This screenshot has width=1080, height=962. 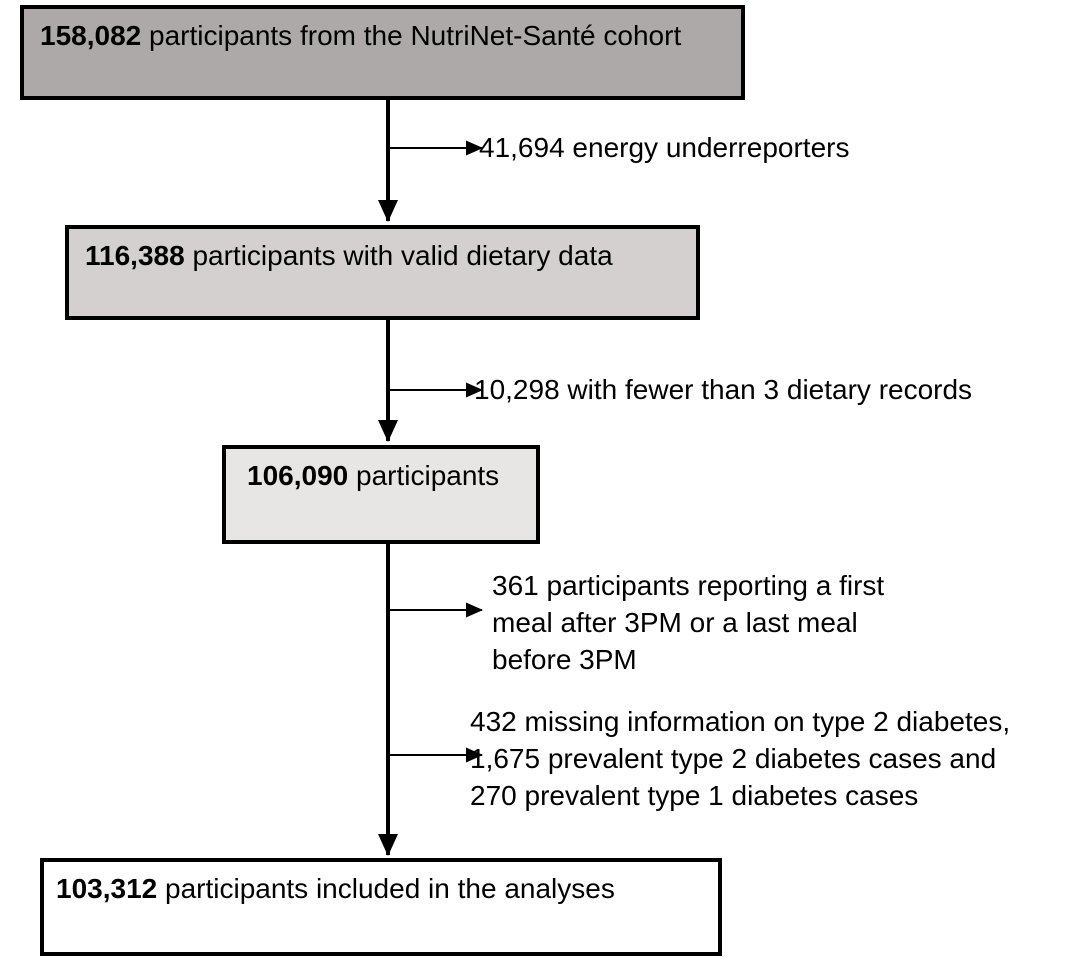 I want to click on flow-box-cohort-count: 158,082, so click(x=91, y=35).